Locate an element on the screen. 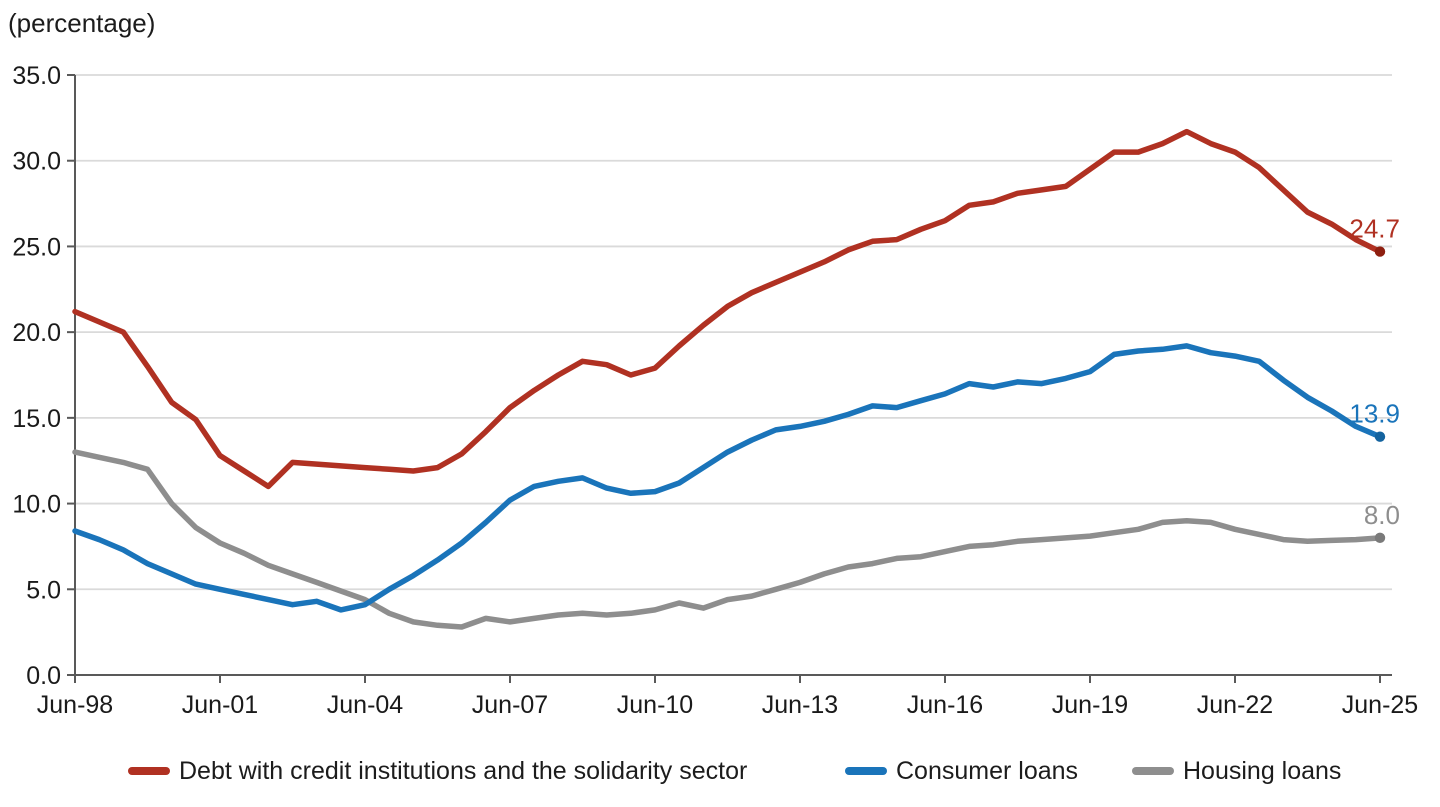 The width and height of the screenshot is (1440, 807). x-tick-label: Jun-22 is located at coordinates (1235, 705).